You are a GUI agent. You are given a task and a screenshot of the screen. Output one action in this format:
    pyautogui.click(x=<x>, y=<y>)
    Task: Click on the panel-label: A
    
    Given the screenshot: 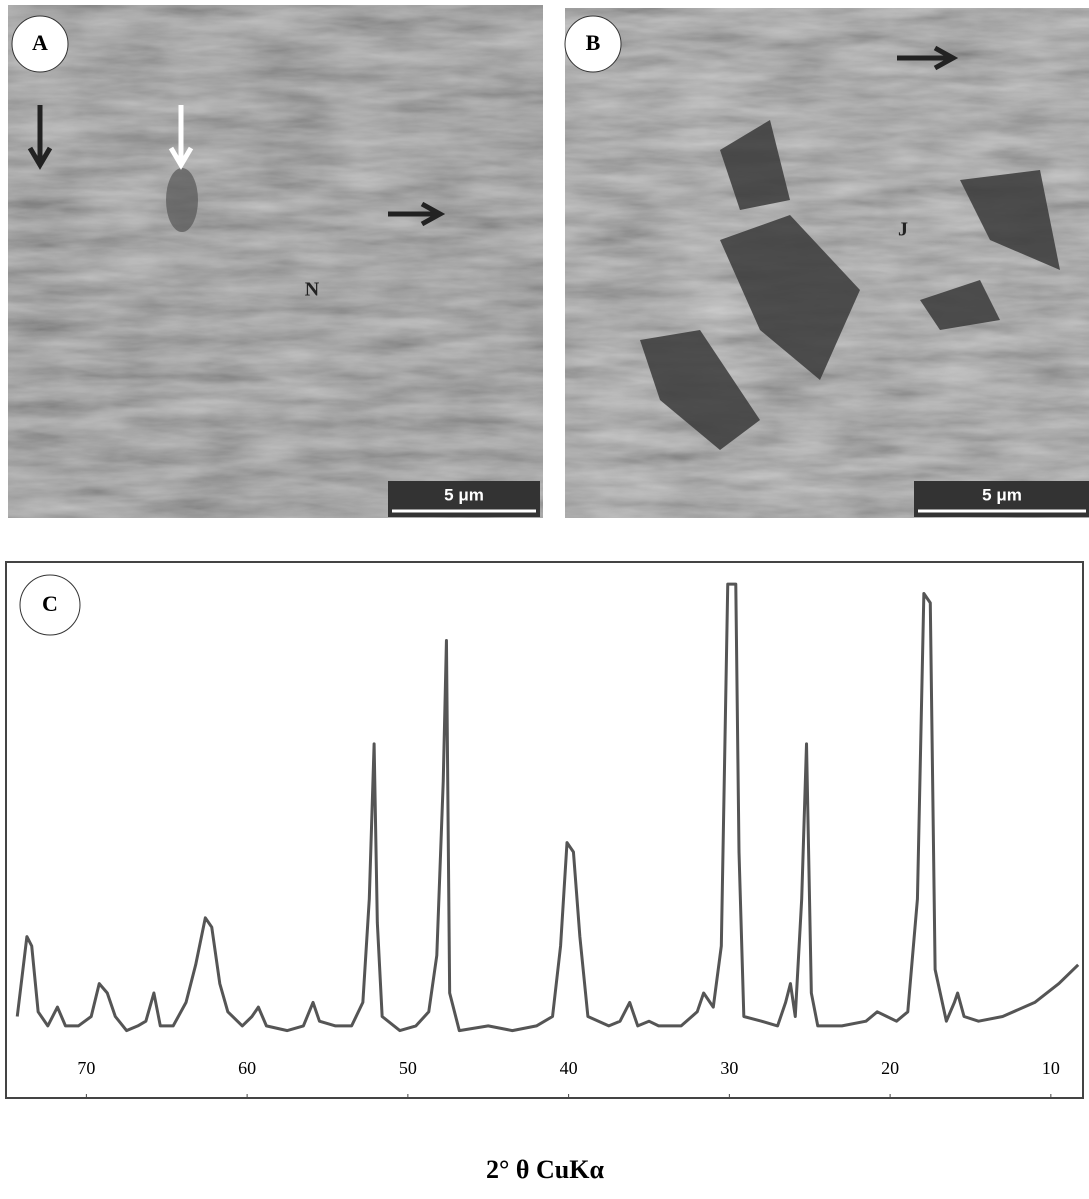 What is the action you would take?
    pyautogui.click(x=40, y=42)
    